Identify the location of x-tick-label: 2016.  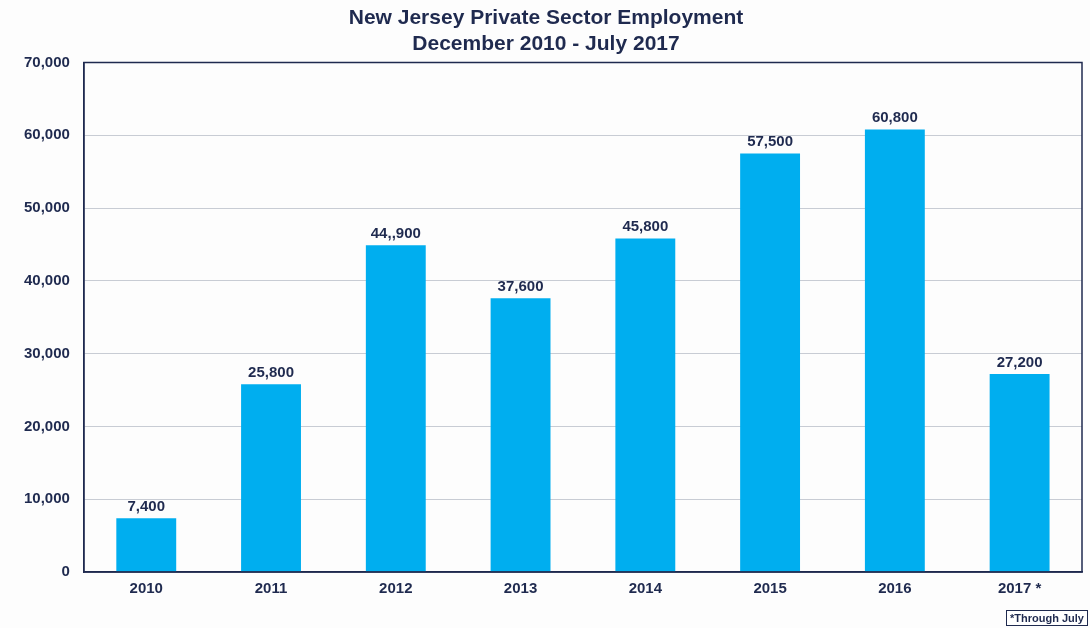
(895, 588).